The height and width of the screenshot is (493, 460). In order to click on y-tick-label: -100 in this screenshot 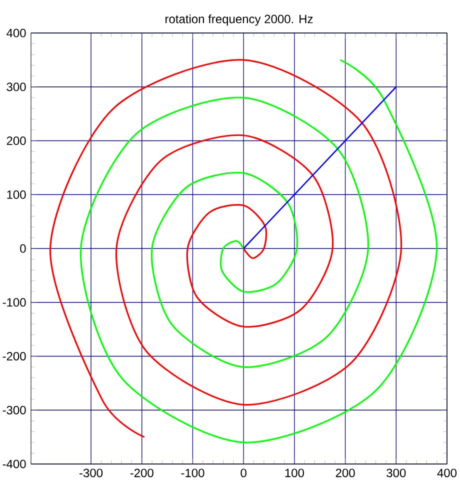, I will do `click(14, 302)`.